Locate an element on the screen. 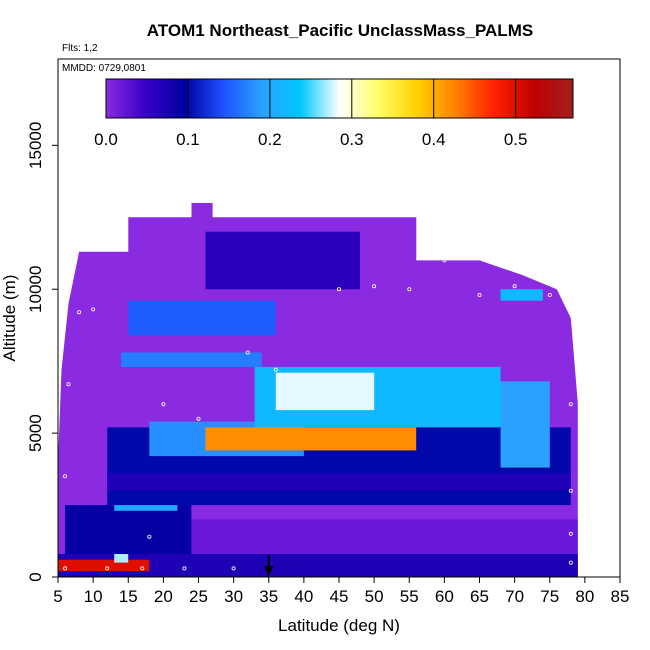 The height and width of the screenshot is (650, 650). y-axis-label: Altitude (m) is located at coordinates (9, 318).